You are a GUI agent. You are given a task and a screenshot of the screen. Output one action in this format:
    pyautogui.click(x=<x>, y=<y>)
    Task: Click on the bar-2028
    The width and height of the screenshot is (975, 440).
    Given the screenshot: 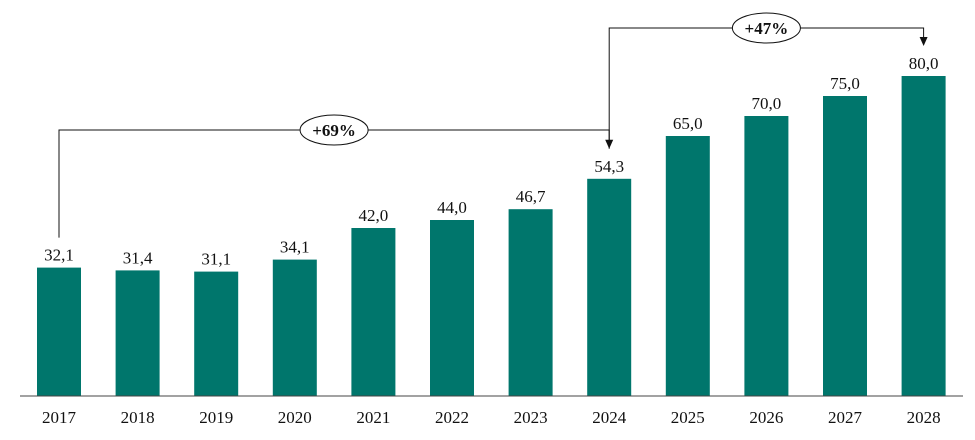 What is the action you would take?
    pyautogui.click(x=923, y=236)
    